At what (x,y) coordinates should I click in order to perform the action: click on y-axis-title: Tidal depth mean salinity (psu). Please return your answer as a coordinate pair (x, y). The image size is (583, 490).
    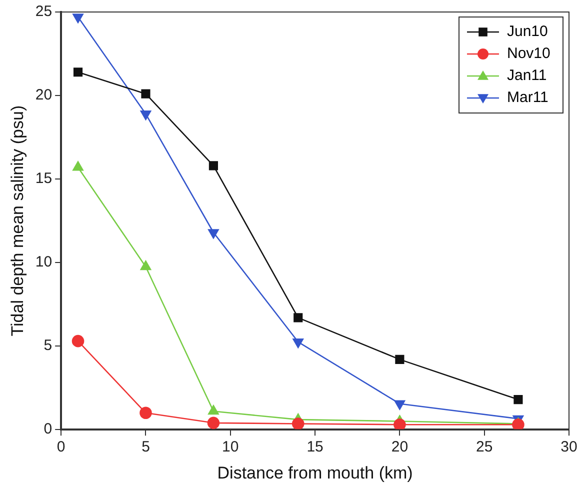
    Looking at the image, I should click on (17, 220).